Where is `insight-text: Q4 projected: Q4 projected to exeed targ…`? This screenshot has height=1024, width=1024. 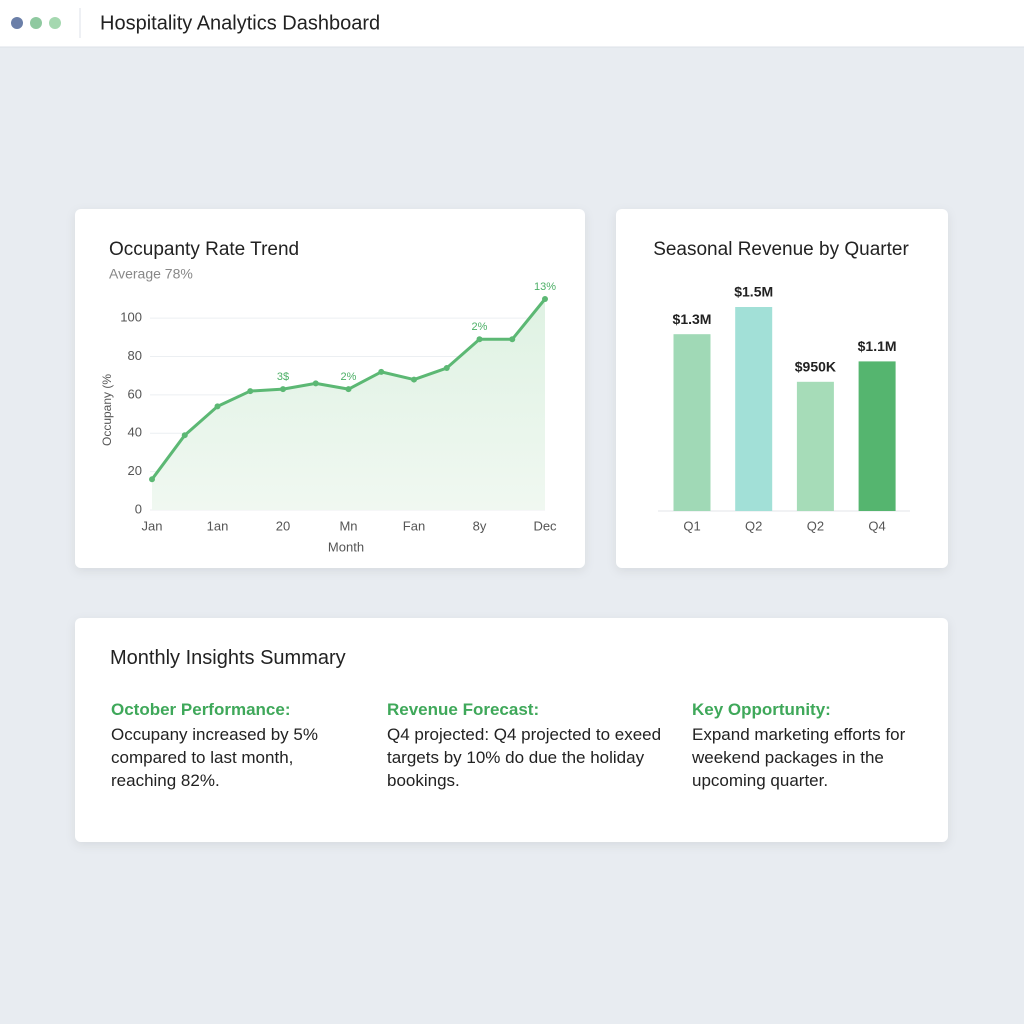
insight-text: Q4 projected: Q4 projected to exeed targ… is located at coordinates (524, 757).